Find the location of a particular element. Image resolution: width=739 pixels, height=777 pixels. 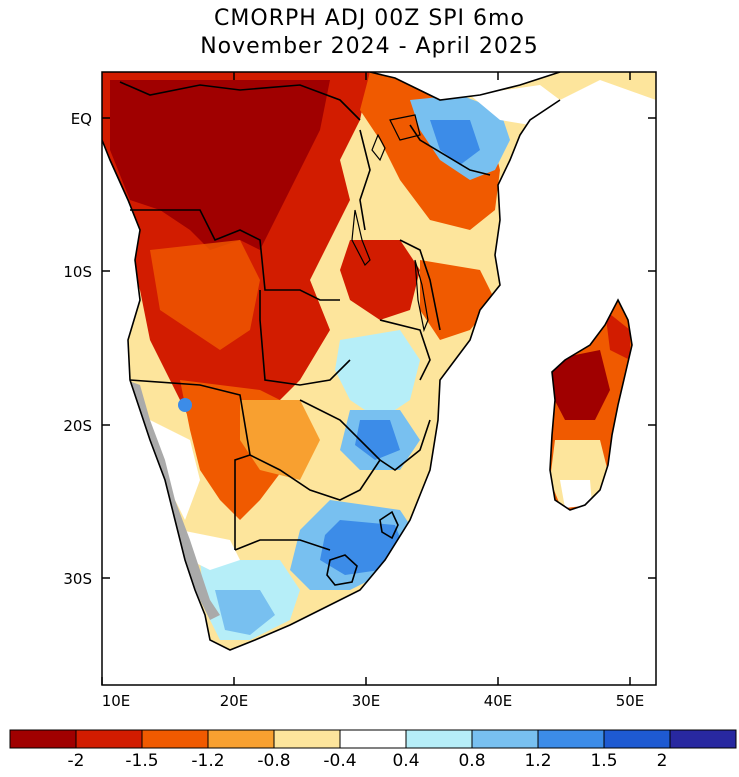

map-title-line1: CMORPH ADJ 00Z SPI 6mo is located at coordinates (369, 18).